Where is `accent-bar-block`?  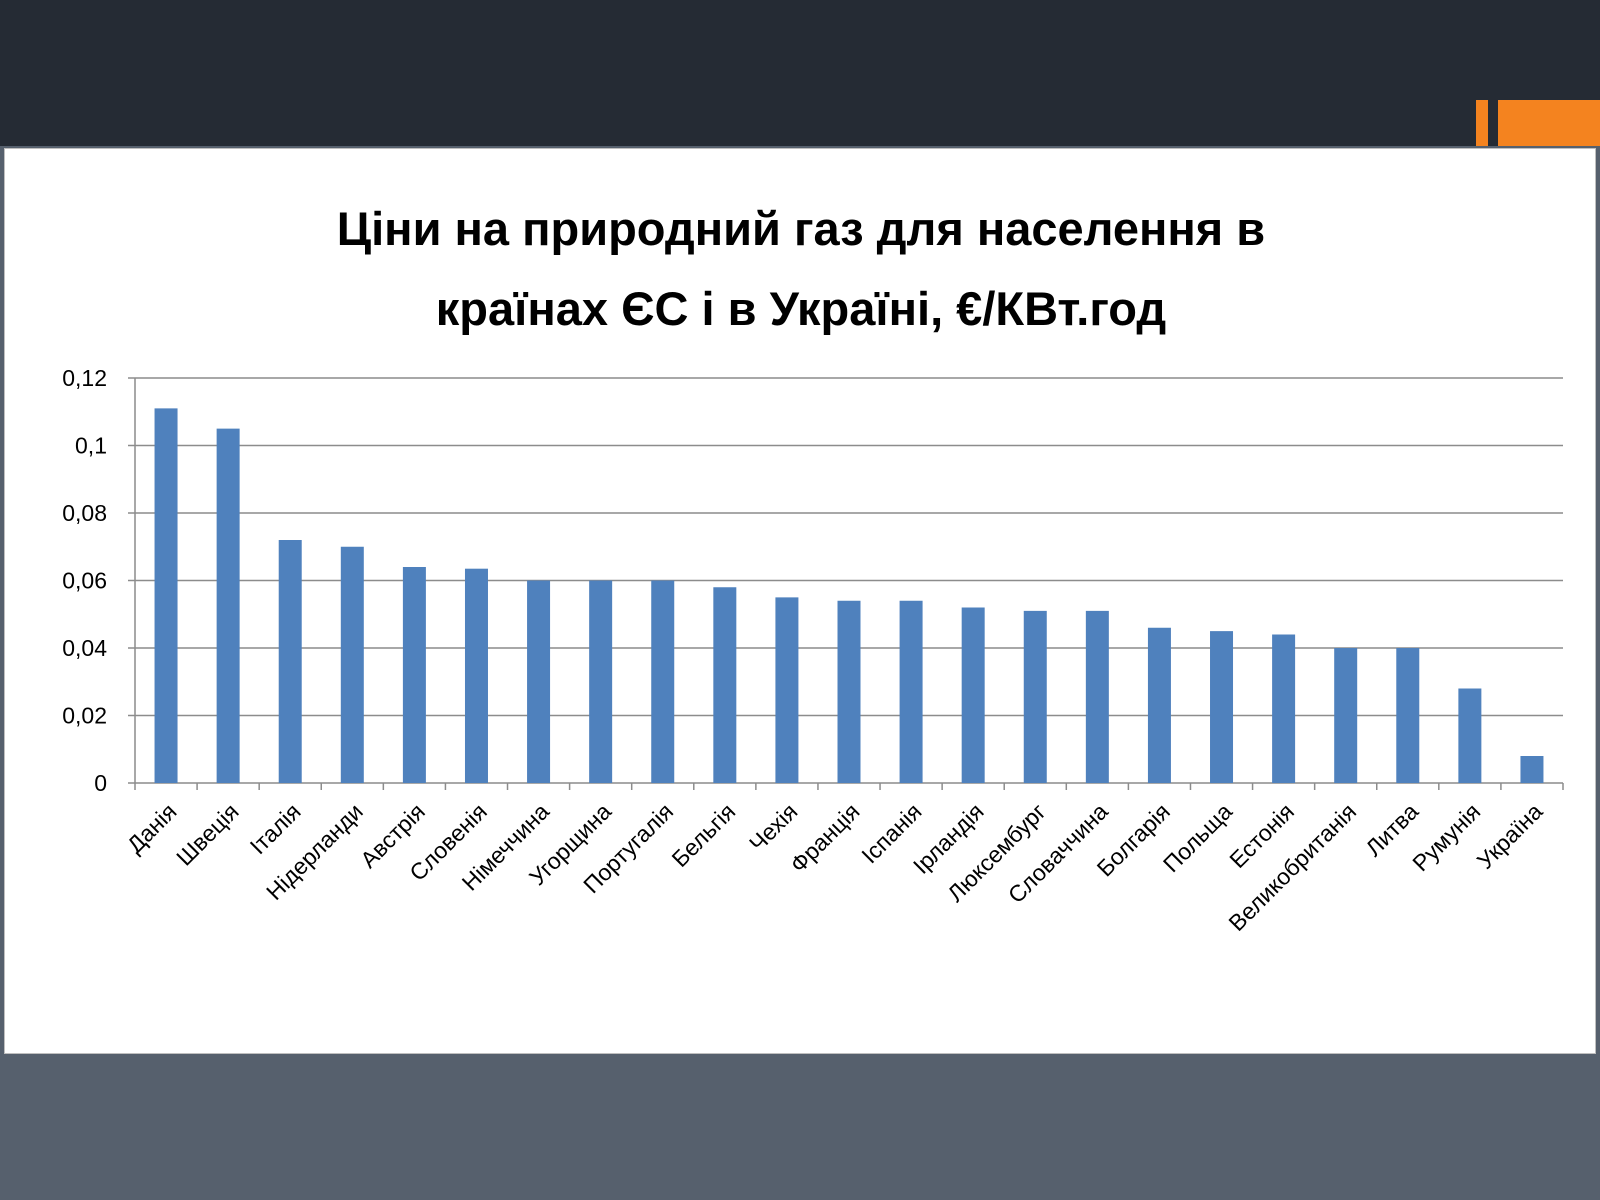 accent-bar-block is located at coordinates (1549, 123).